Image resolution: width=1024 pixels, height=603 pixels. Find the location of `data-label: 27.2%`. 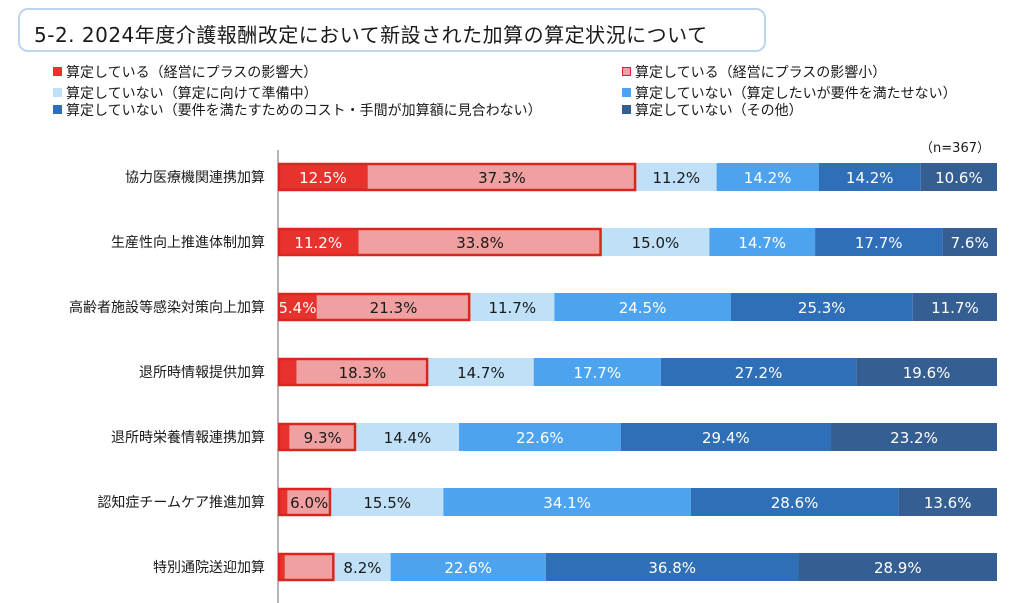

data-label: 27.2% is located at coordinates (759, 373).